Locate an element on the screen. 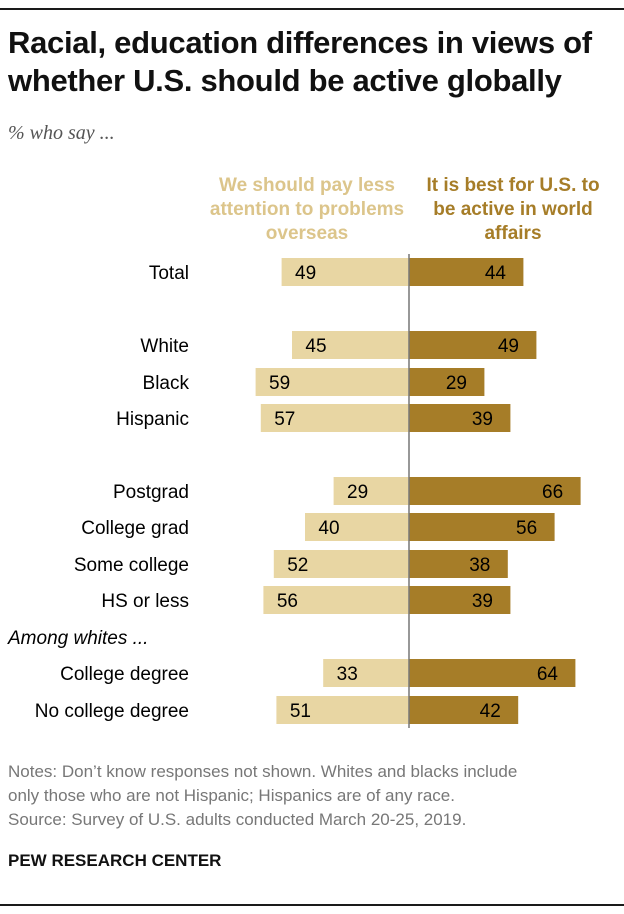  value-label-active: 29 is located at coordinates (456, 383).